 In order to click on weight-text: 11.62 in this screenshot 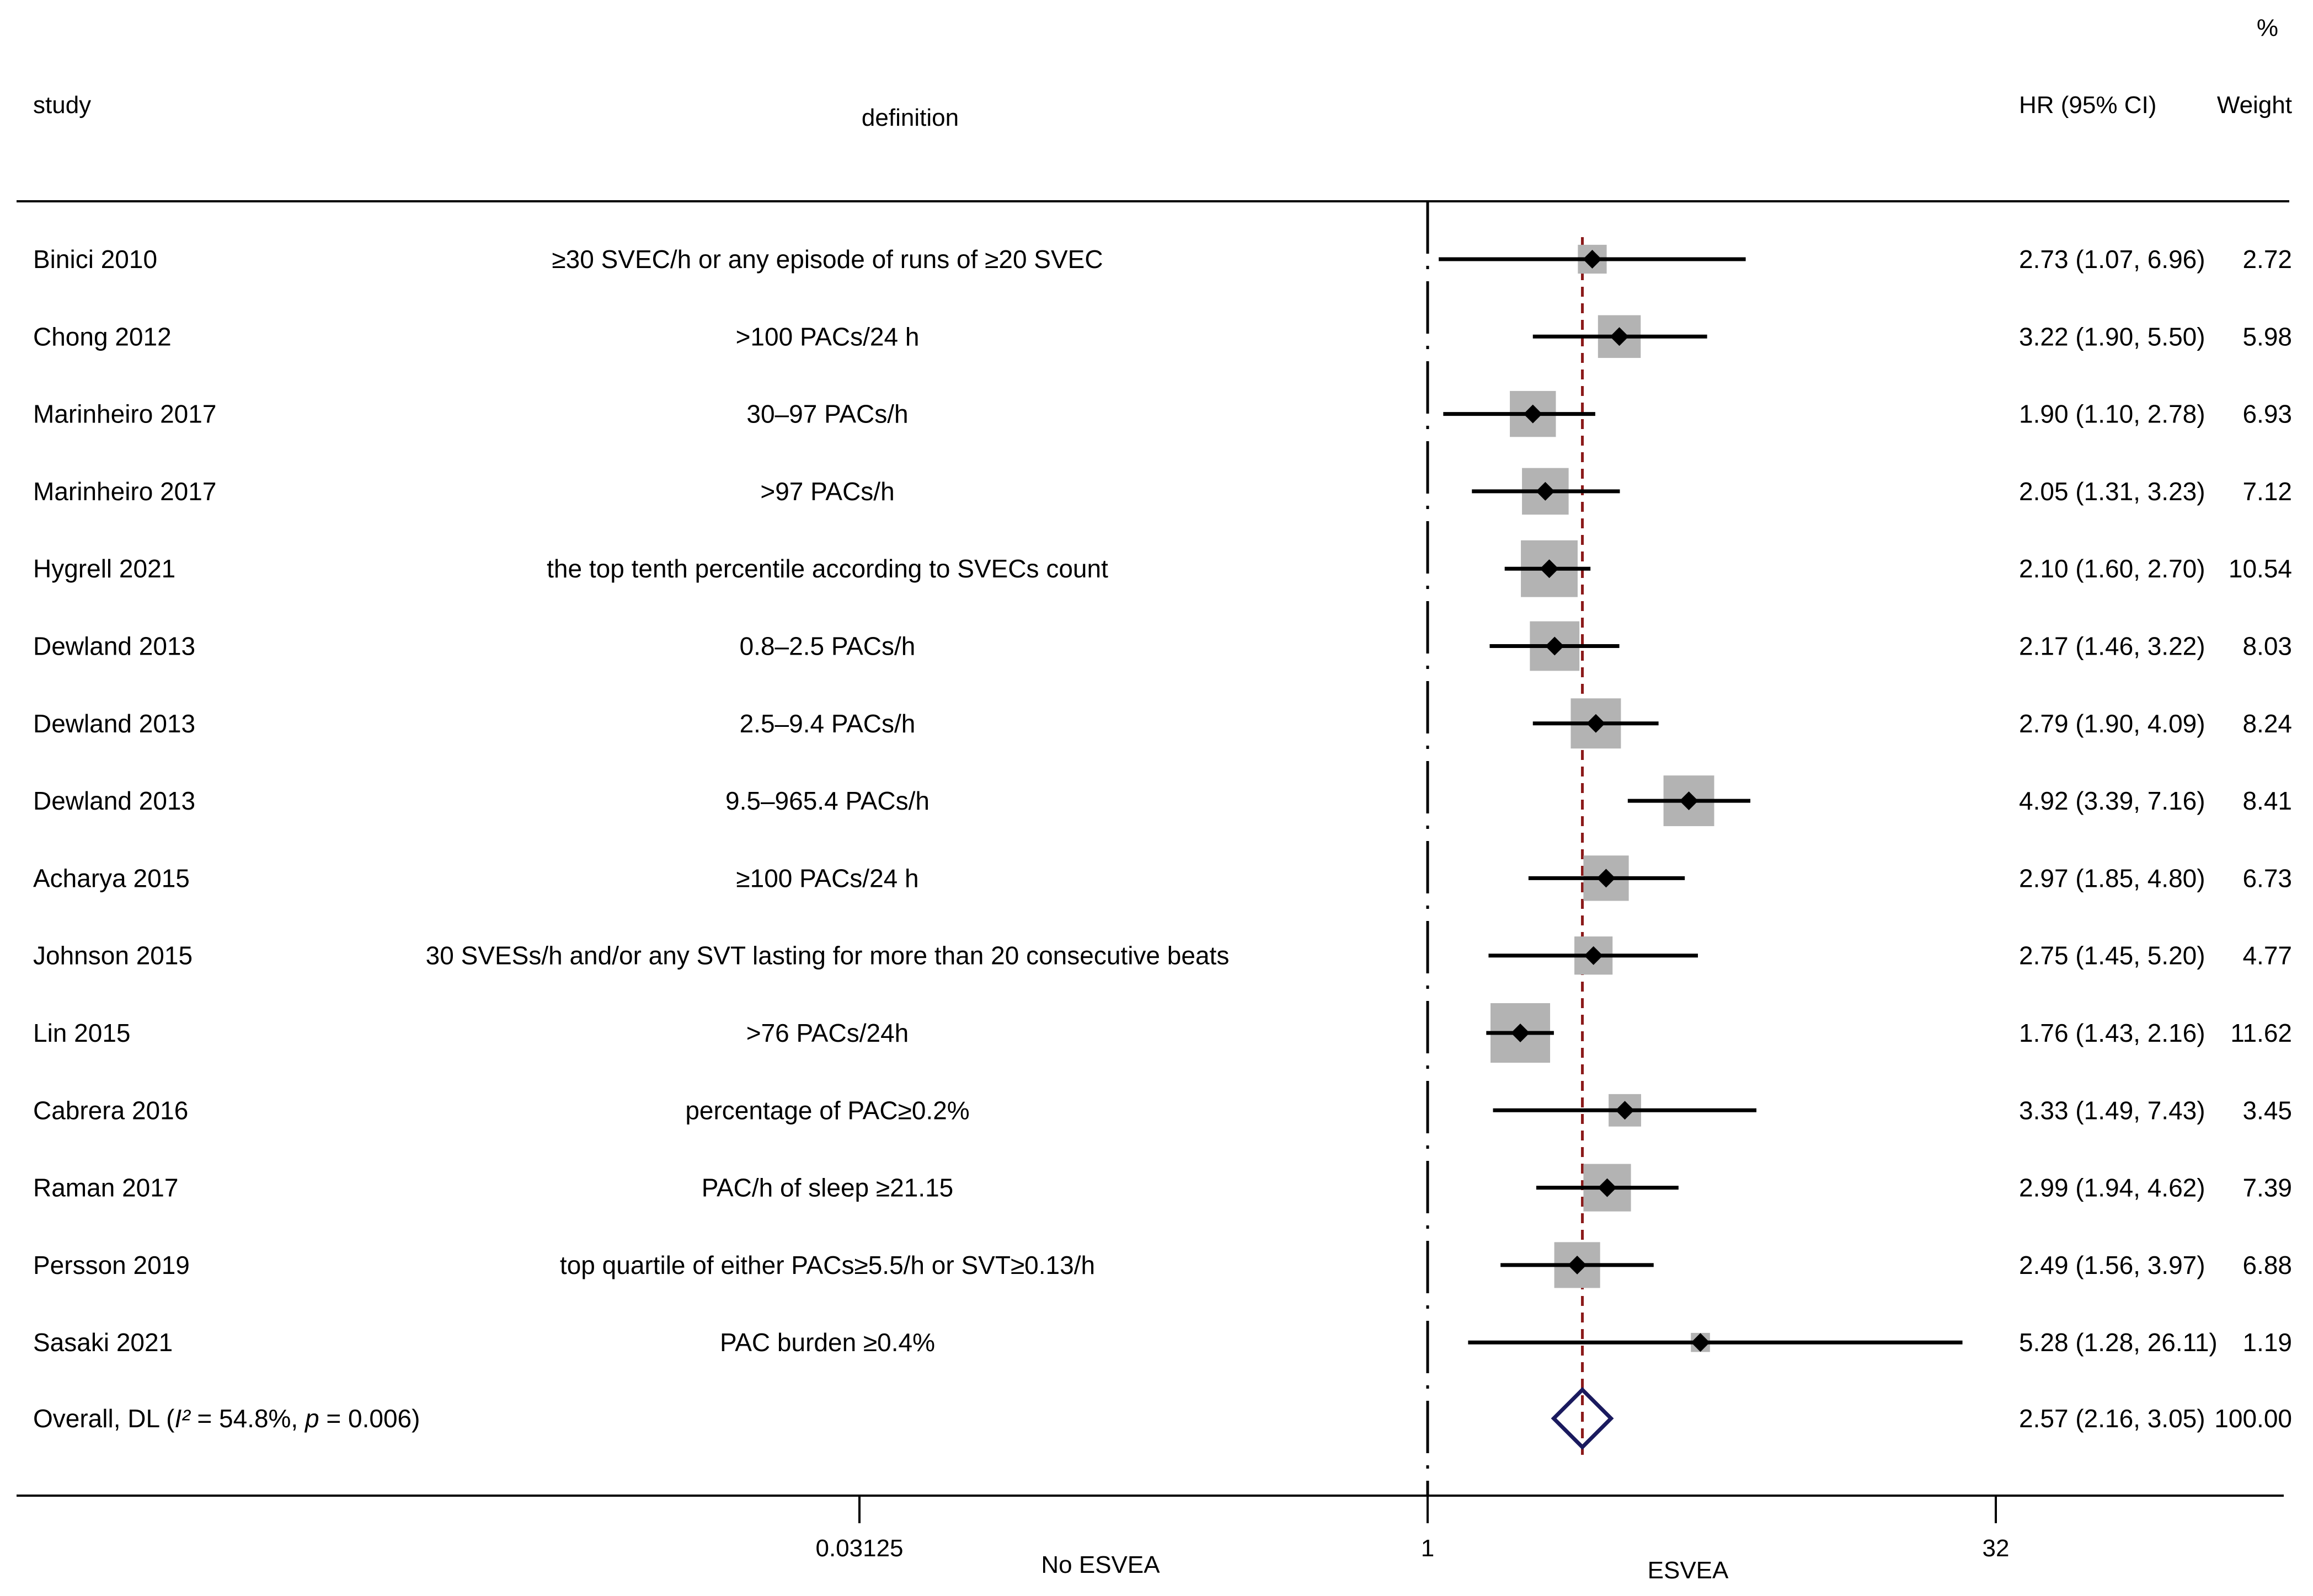, I will do `click(2261, 1033)`.